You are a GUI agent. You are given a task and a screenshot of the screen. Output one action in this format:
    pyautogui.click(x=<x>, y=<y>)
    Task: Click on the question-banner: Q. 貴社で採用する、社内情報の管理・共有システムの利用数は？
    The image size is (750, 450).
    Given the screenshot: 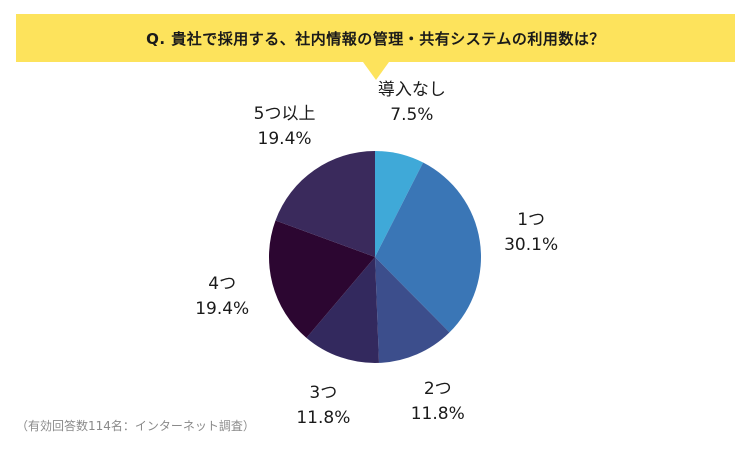 What is the action you would take?
    pyautogui.click(x=375, y=38)
    